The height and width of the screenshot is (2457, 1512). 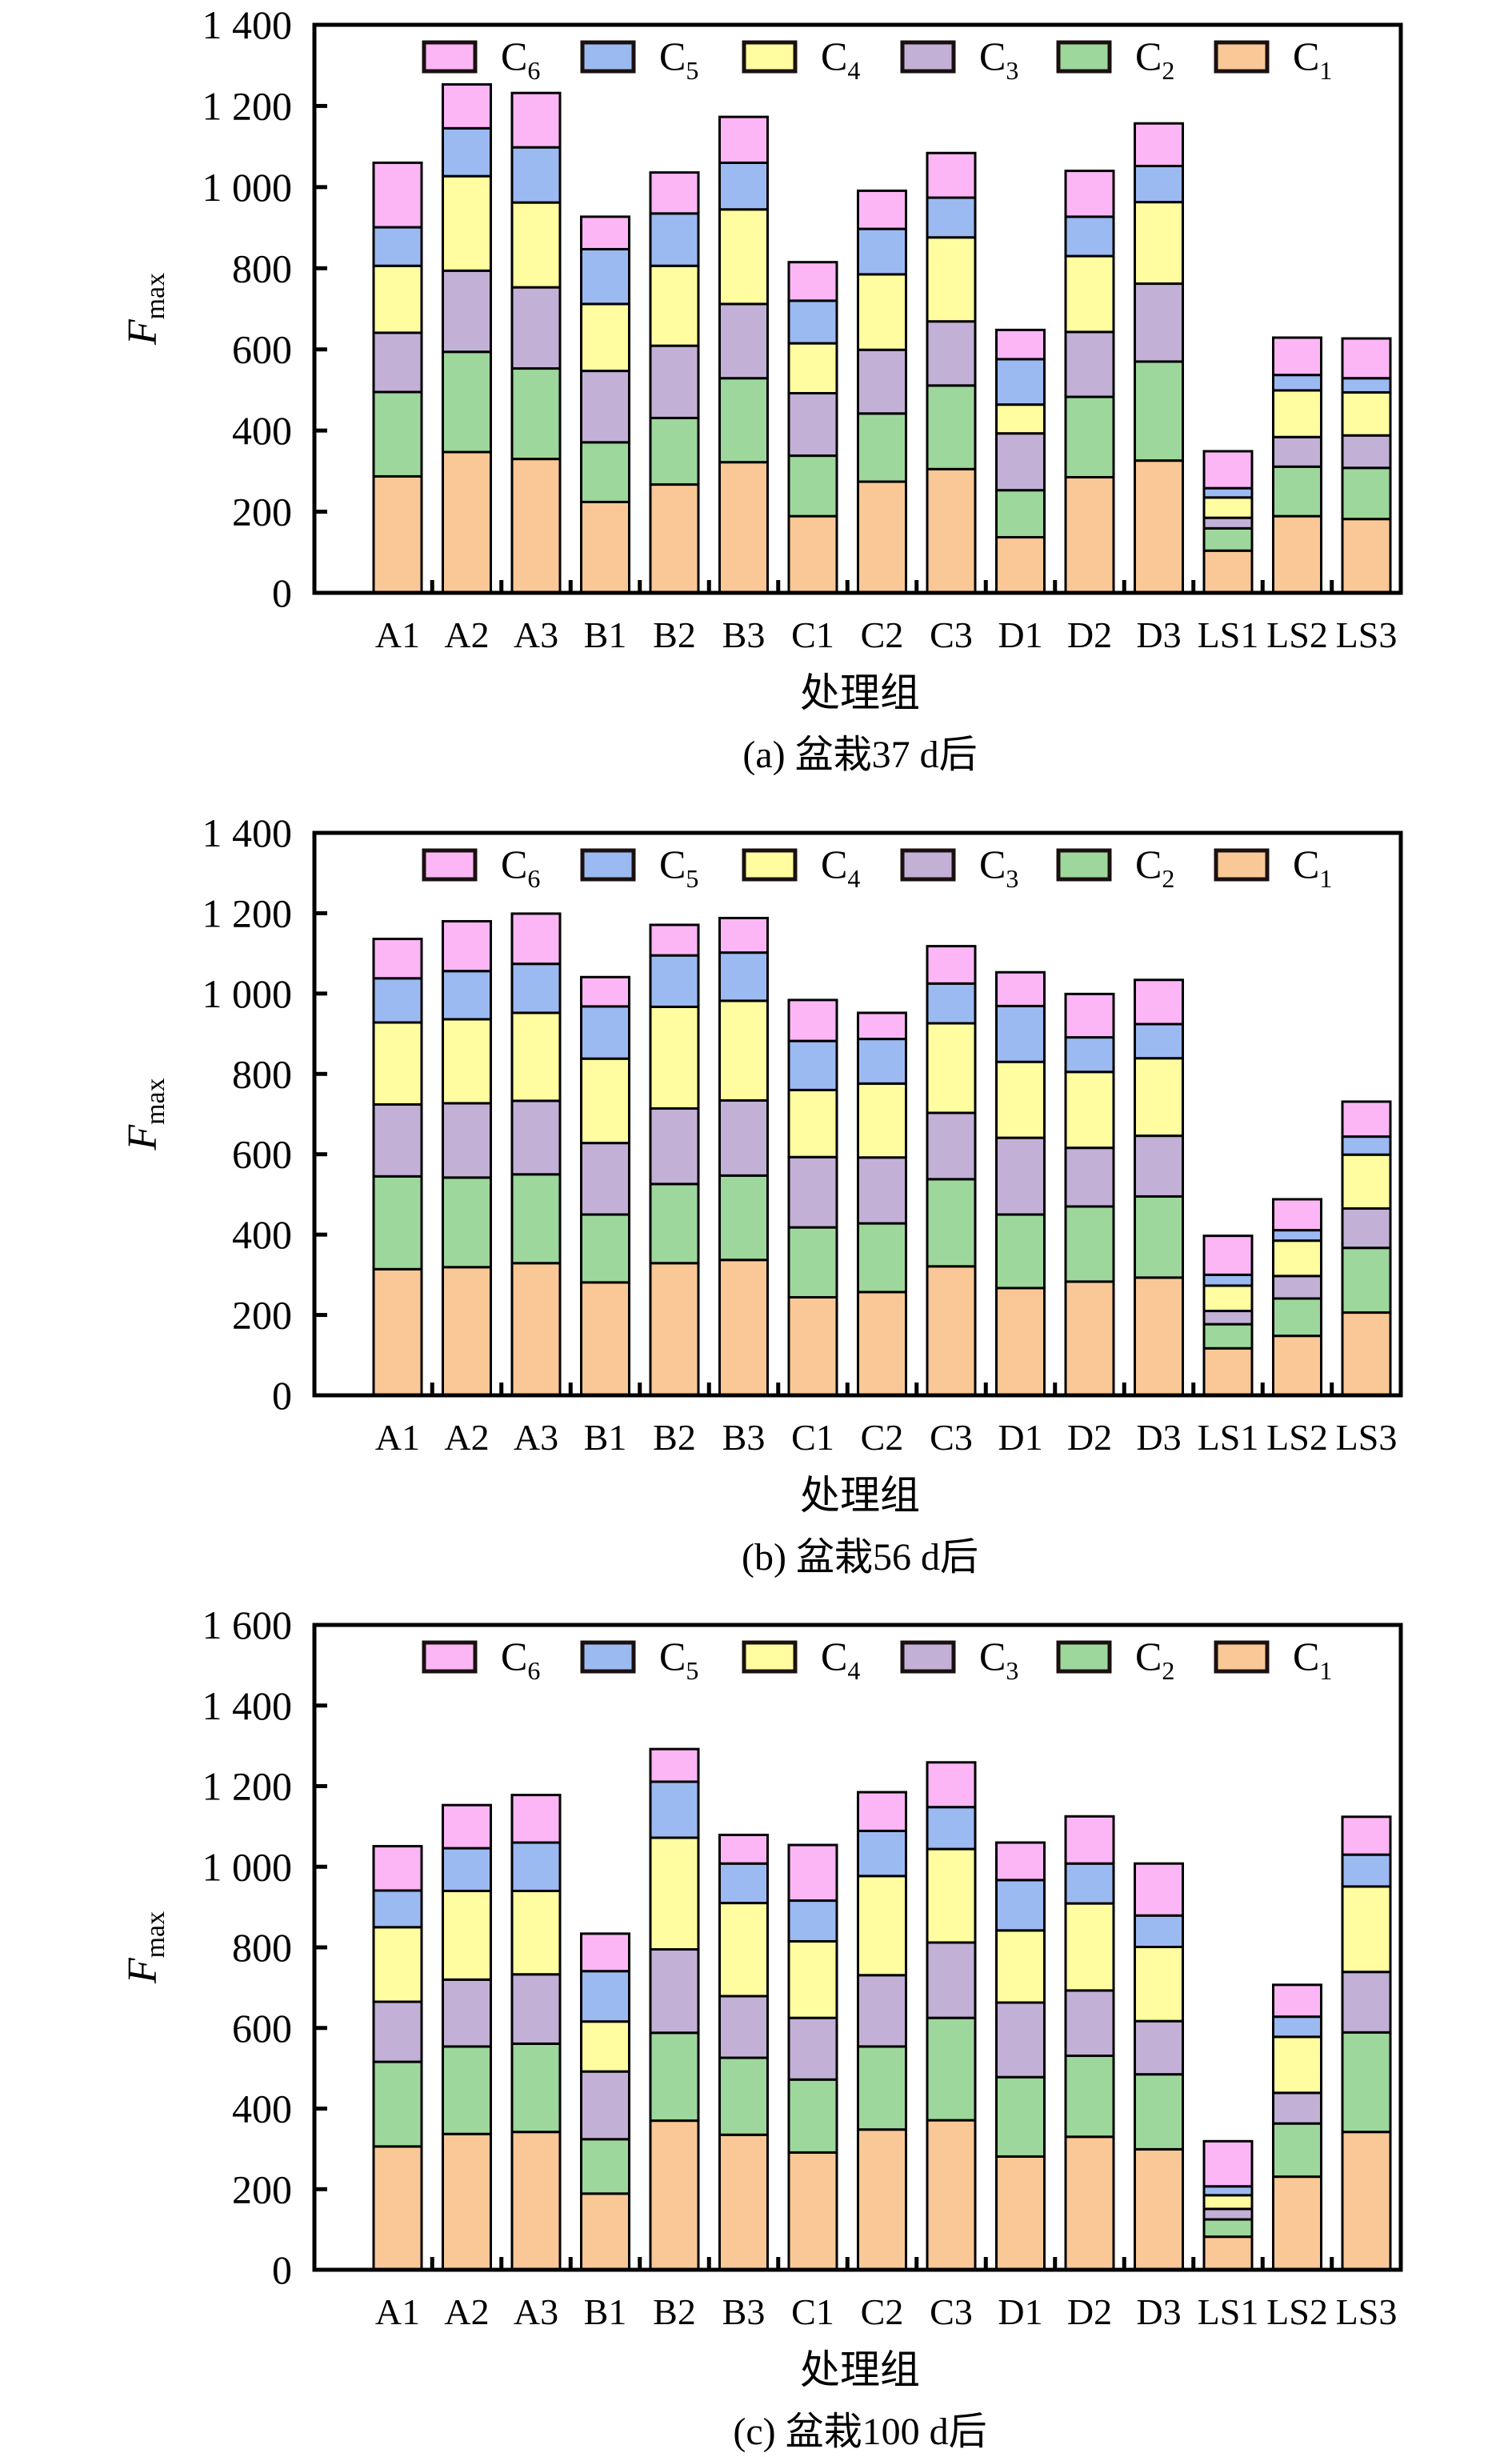 I want to click on bar-segment-C6-A1, so click(x=397, y=195).